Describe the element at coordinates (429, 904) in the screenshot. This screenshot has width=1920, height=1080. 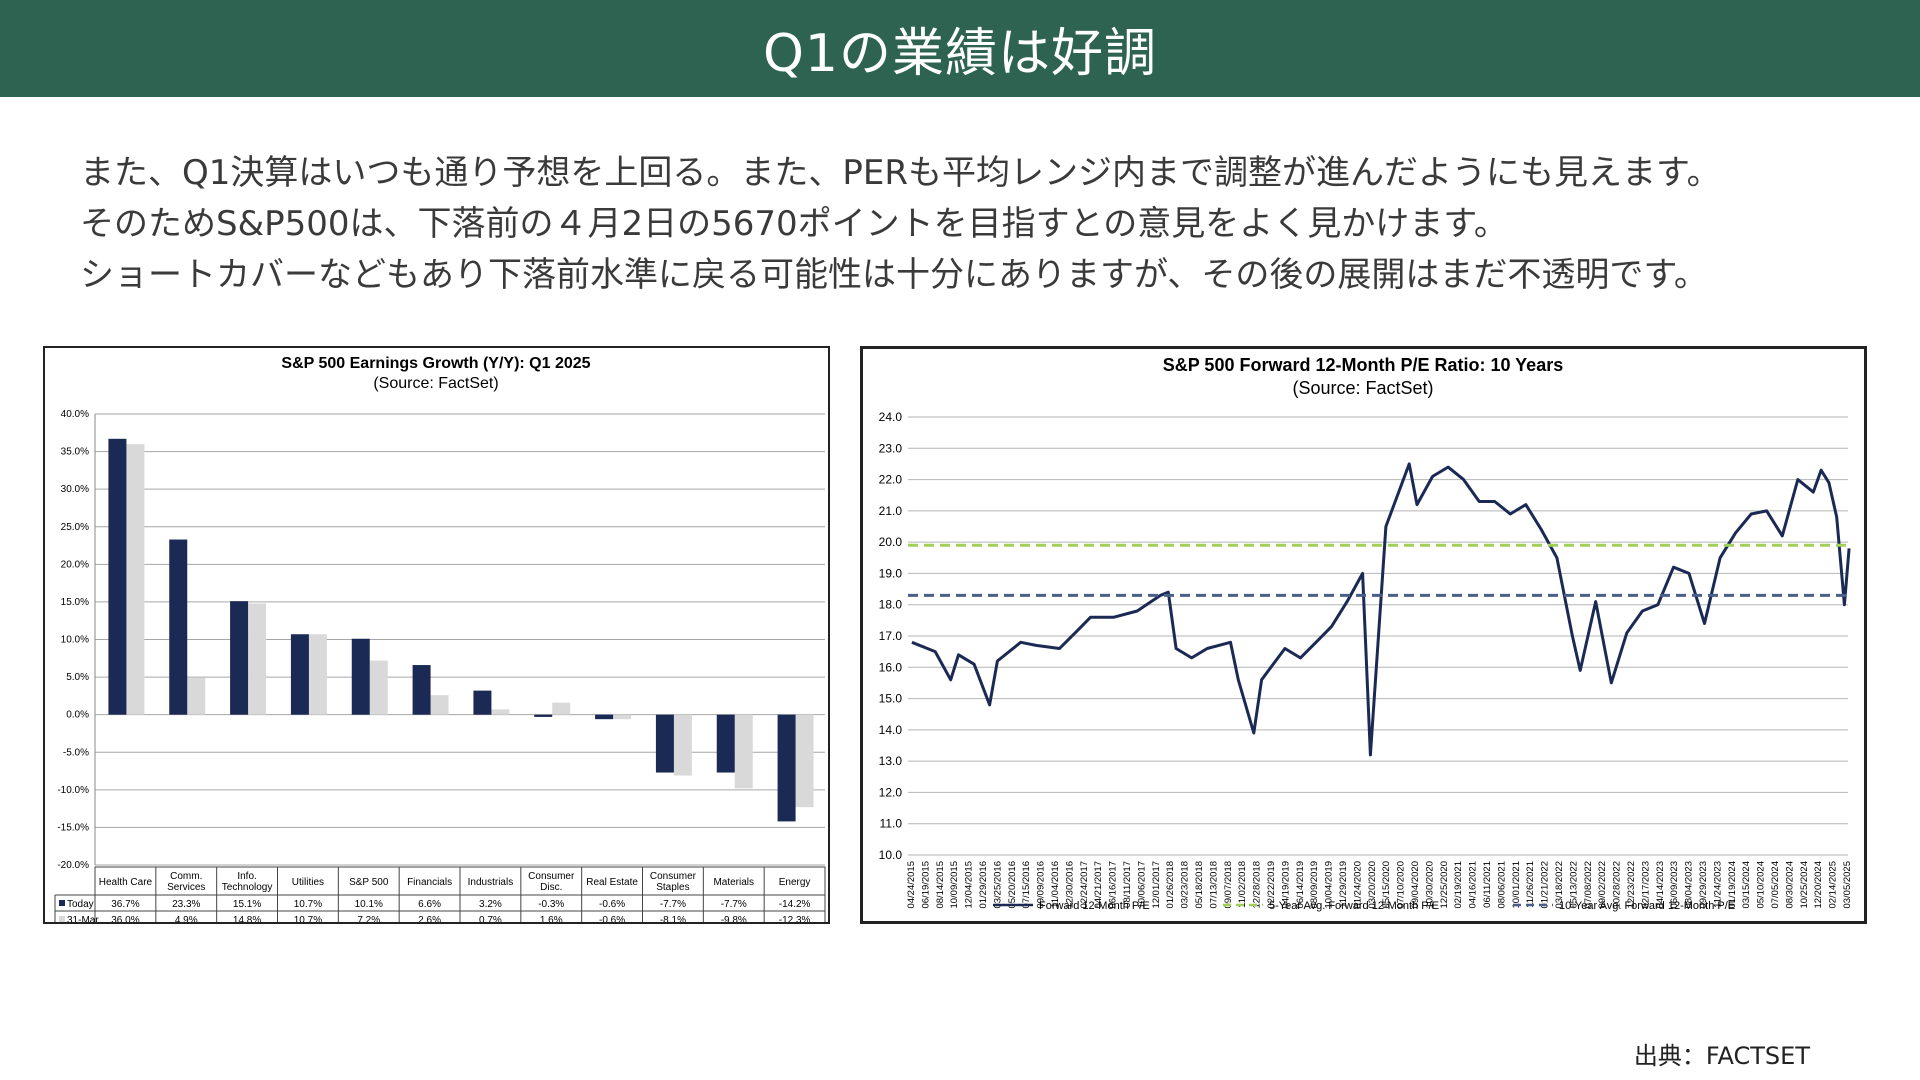
I see `data-label: 6.6%` at that location.